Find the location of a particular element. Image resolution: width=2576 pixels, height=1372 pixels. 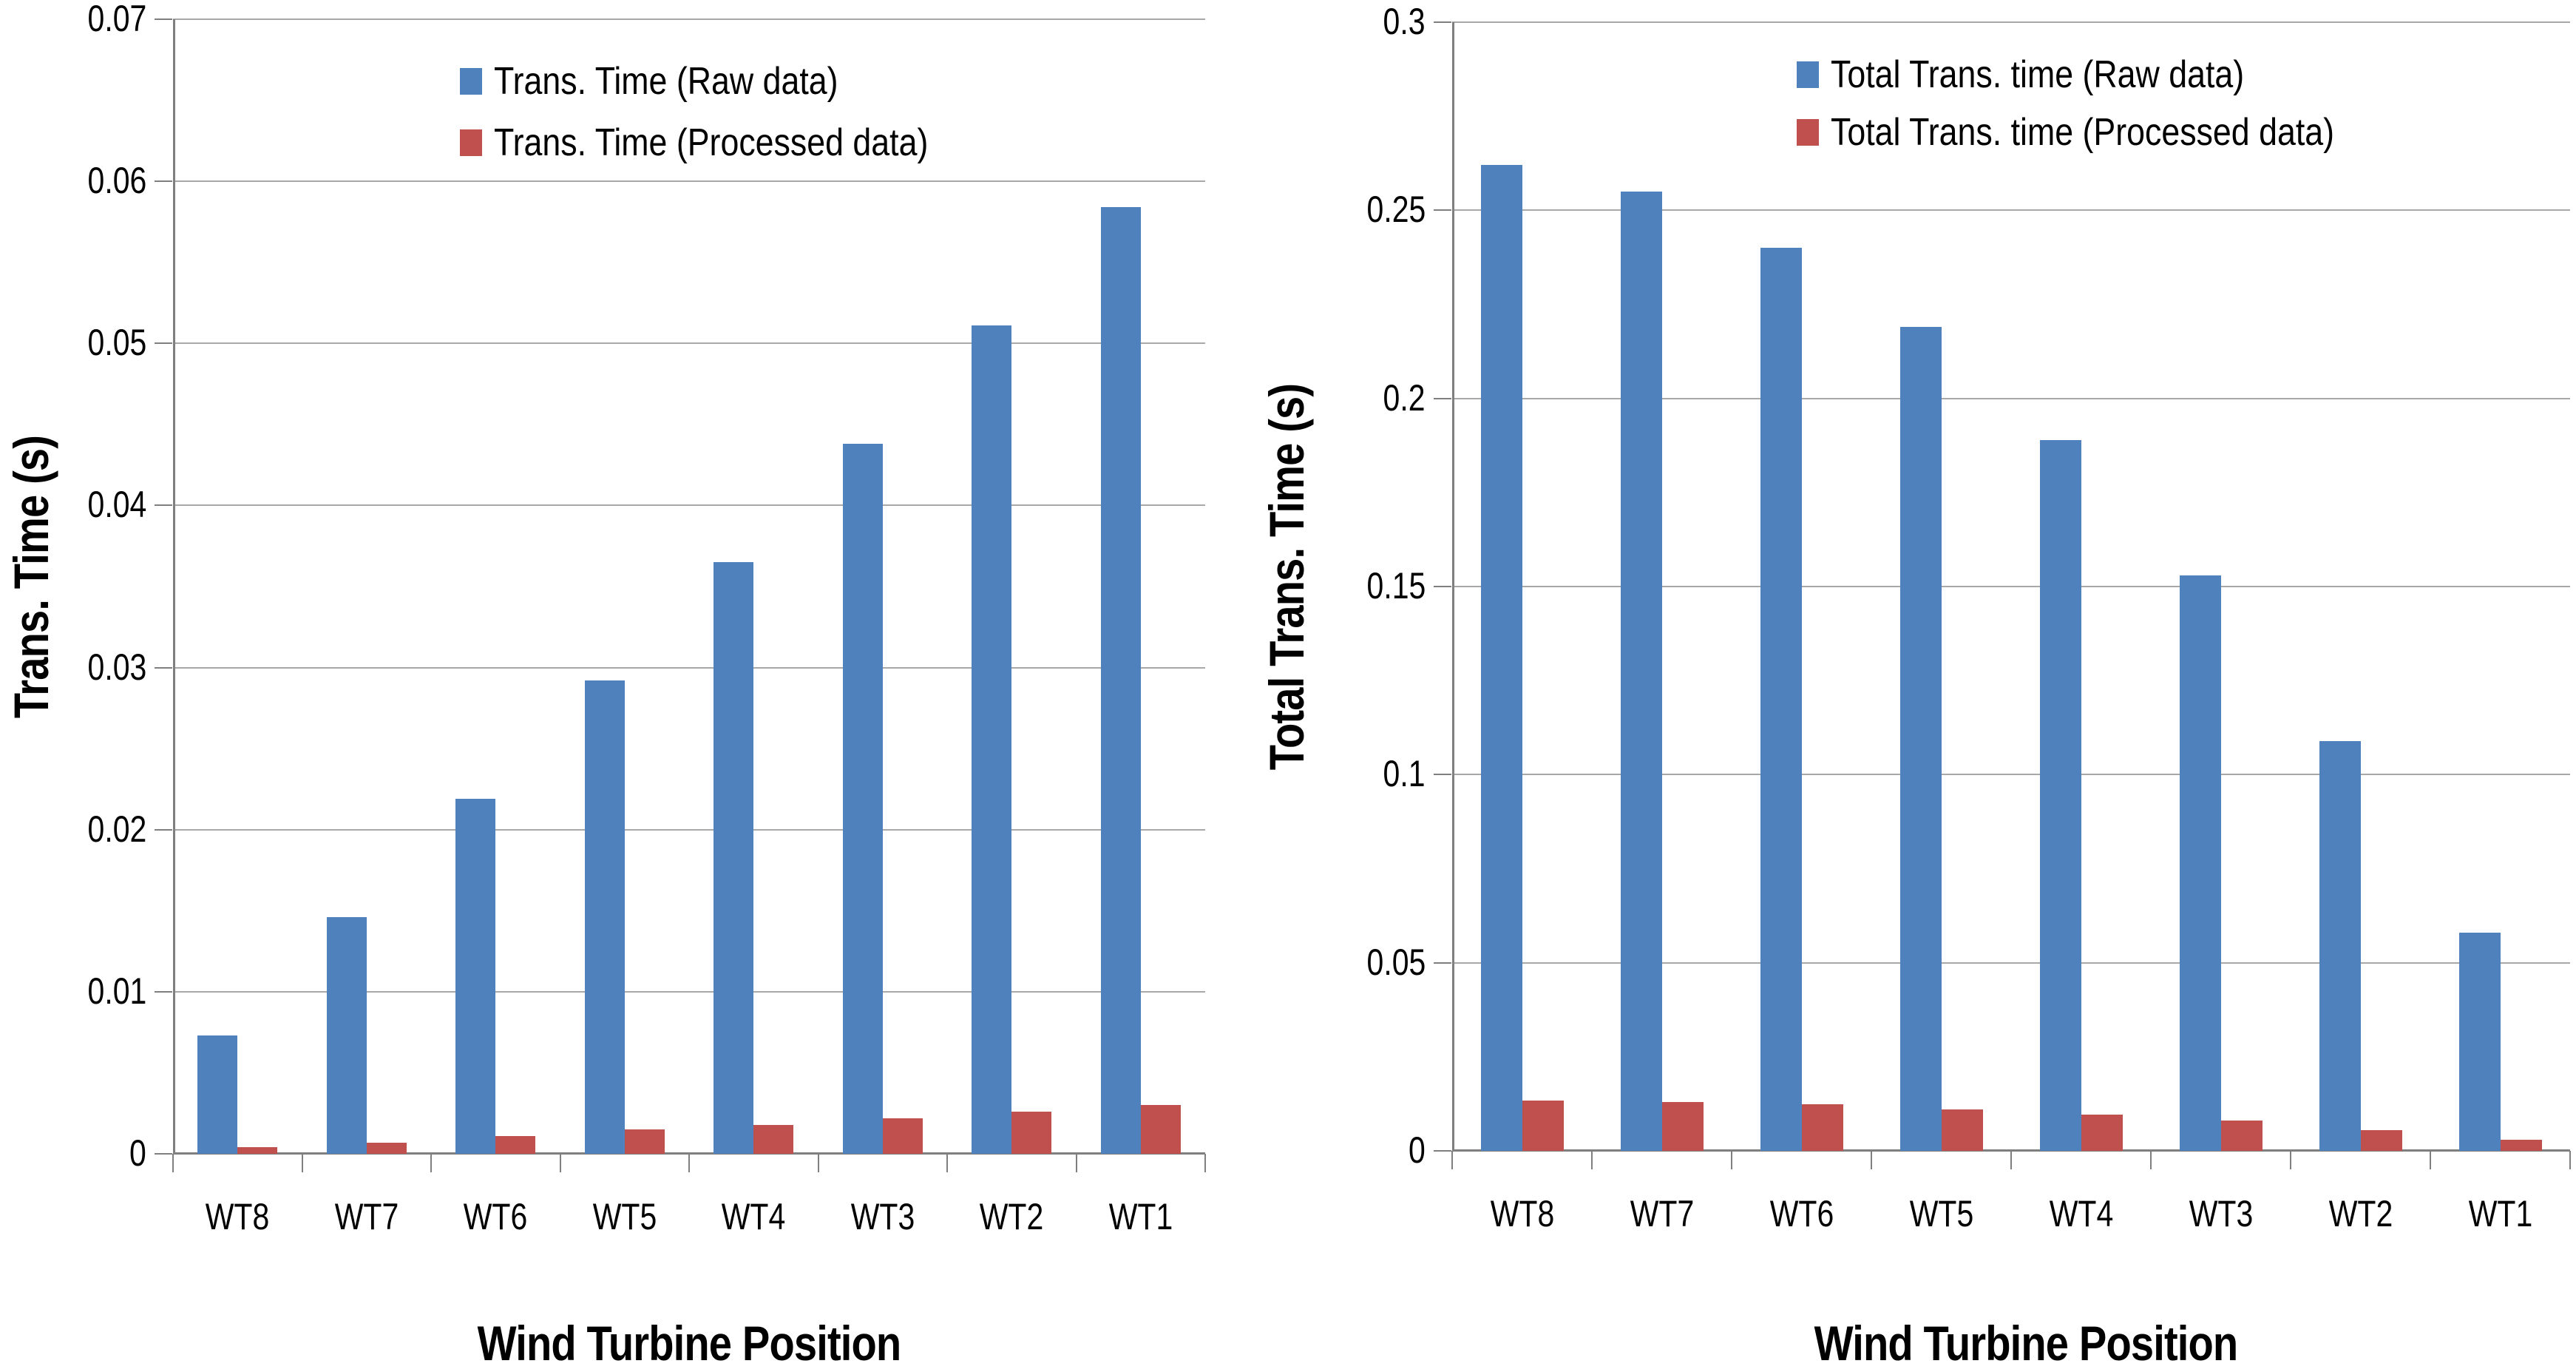

y-tick-label: 0.07 is located at coordinates (116, 19).